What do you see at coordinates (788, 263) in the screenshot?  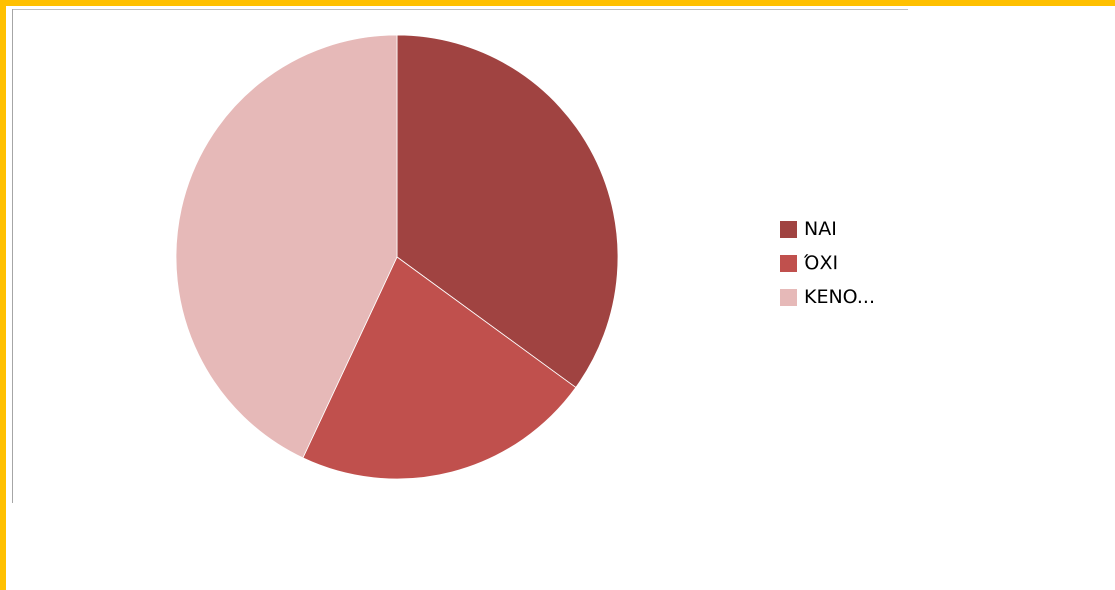 I see `legend-swatch-oxi` at bounding box center [788, 263].